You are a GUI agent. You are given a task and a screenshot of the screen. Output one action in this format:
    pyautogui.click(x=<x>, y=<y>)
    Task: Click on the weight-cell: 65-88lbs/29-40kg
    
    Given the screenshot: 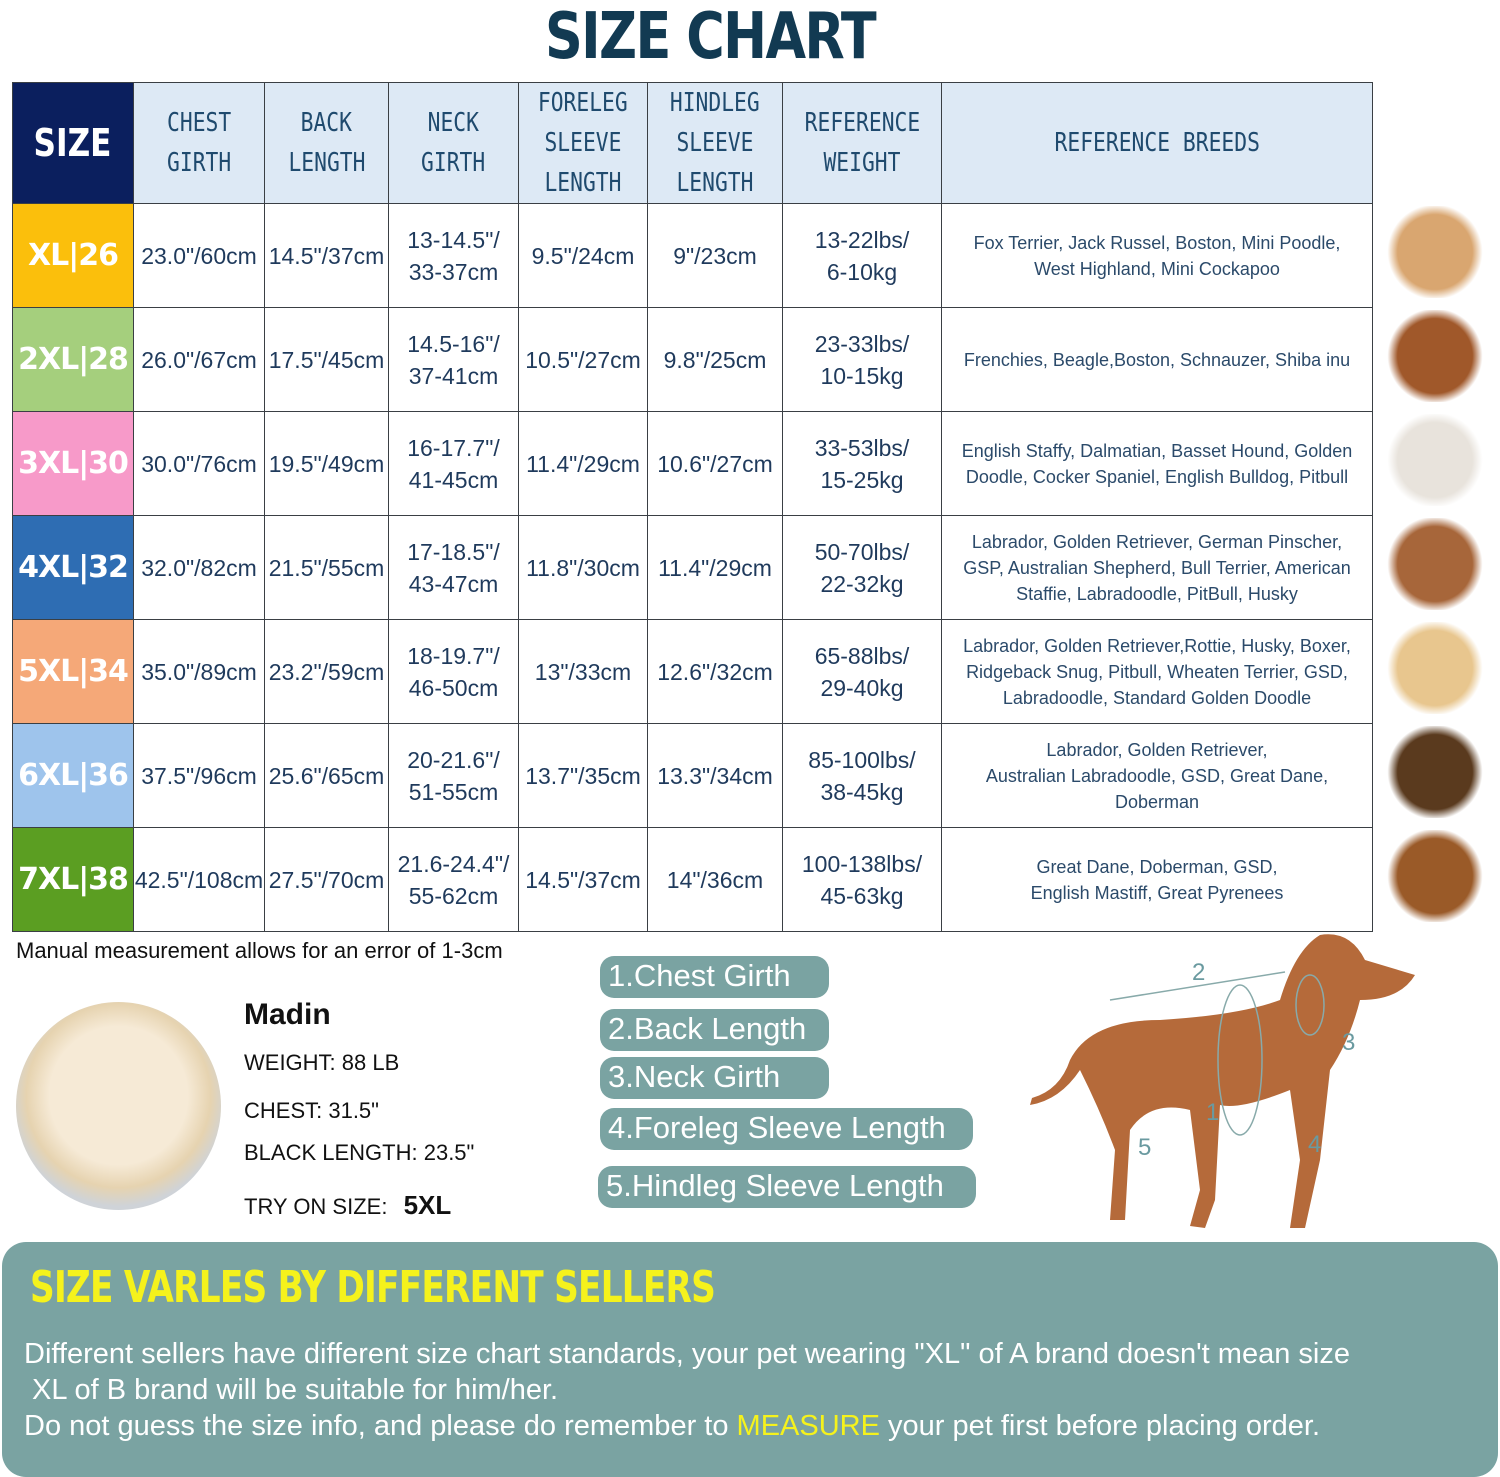 What is the action you would take?
    pyautogui.click(x=862, y=671)
    